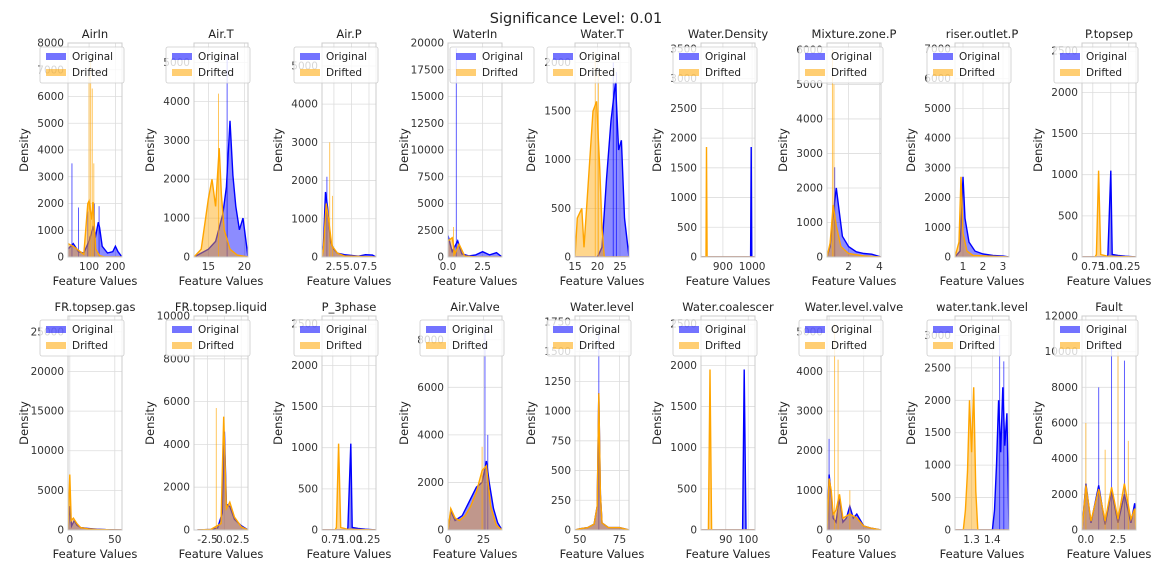 This screenshot has height=576, width=1152. Describe the element at coordinates (114, 540) in the screenshot. I see `x-tick-label: 50` at that location.